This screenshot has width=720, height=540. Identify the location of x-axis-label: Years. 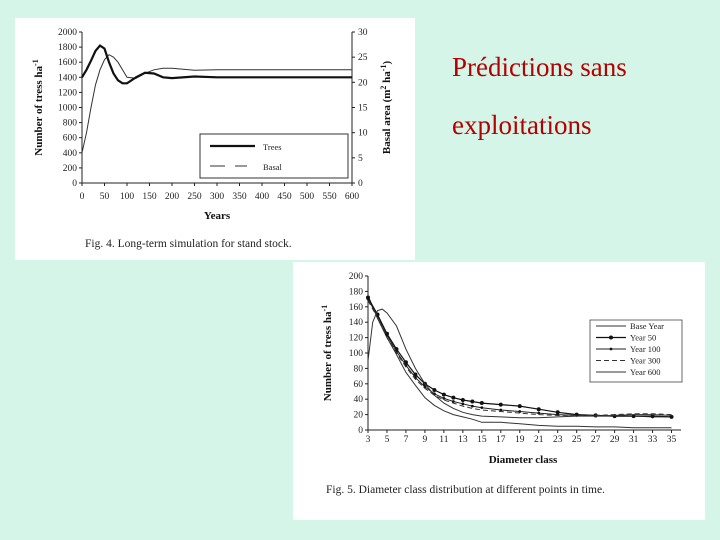
(217, 216).